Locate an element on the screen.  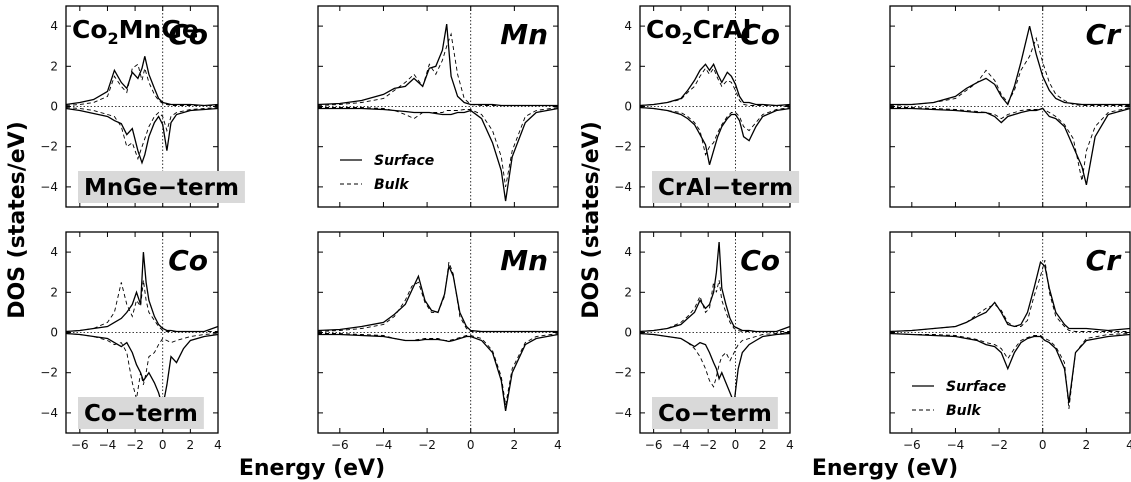
termination-label: MnGe−term is located at coordinates (161, 188).